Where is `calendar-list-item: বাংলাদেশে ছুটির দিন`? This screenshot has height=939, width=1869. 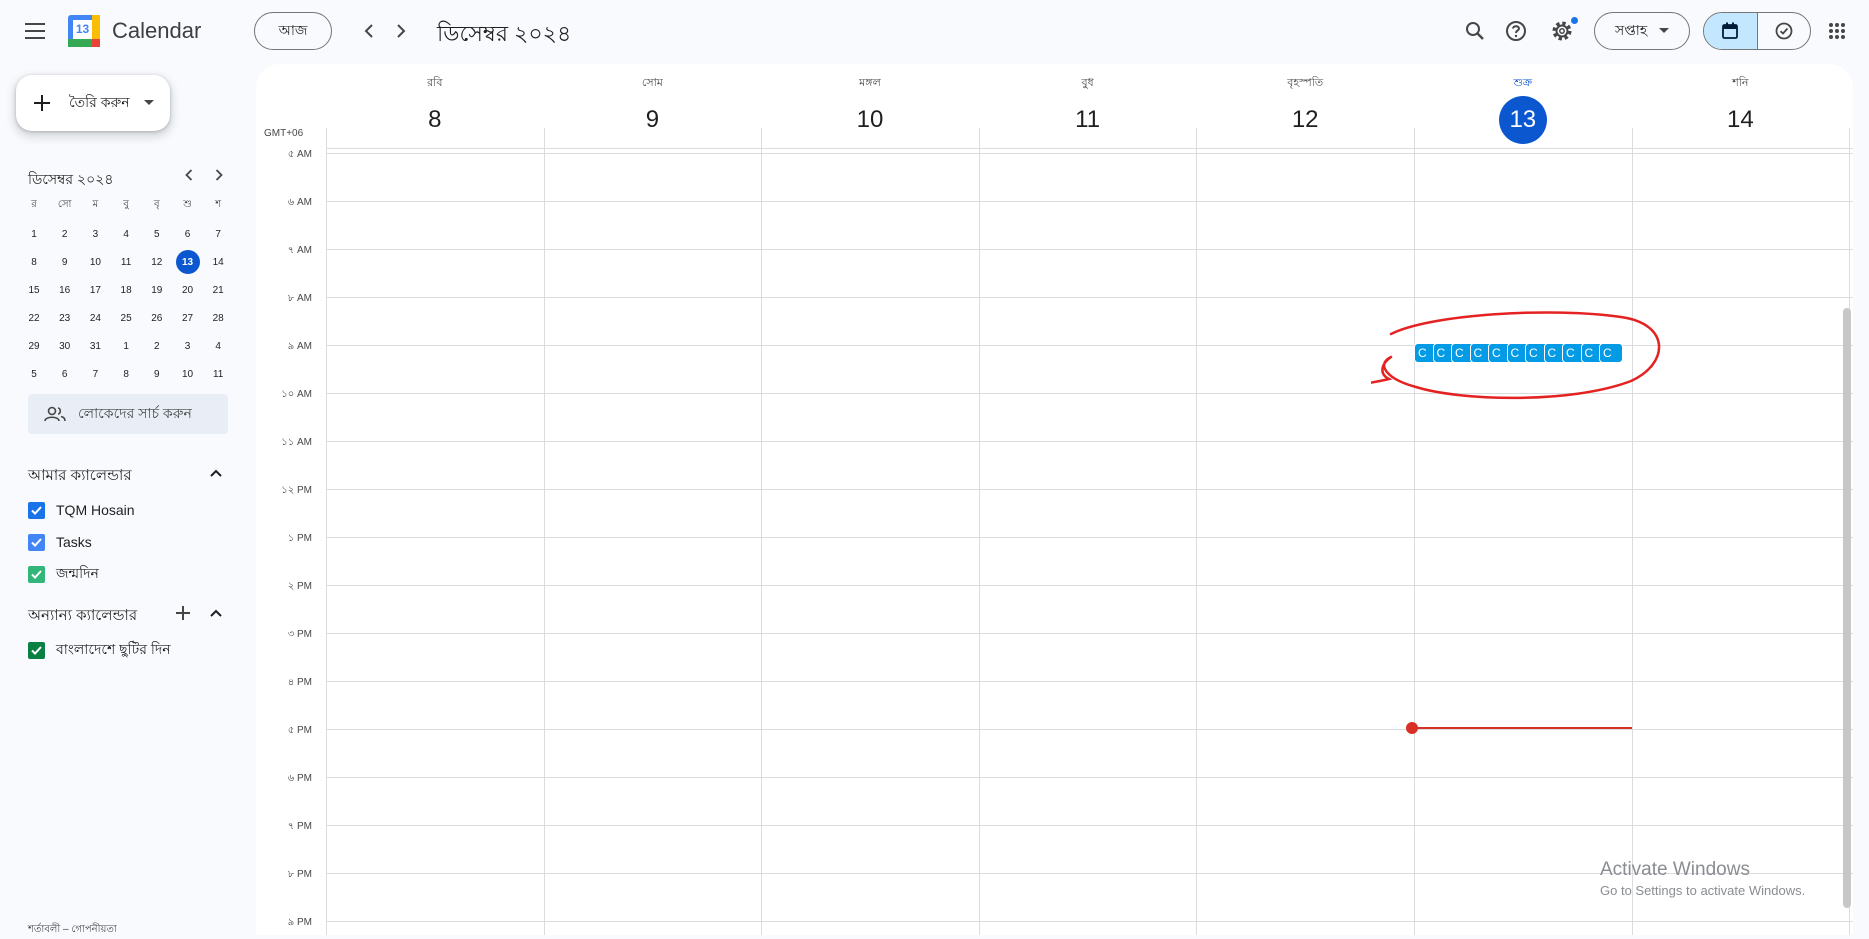 calendar-list-item: বাংলাদেশে ছুটির দিন is located at coordinates (99, 650).